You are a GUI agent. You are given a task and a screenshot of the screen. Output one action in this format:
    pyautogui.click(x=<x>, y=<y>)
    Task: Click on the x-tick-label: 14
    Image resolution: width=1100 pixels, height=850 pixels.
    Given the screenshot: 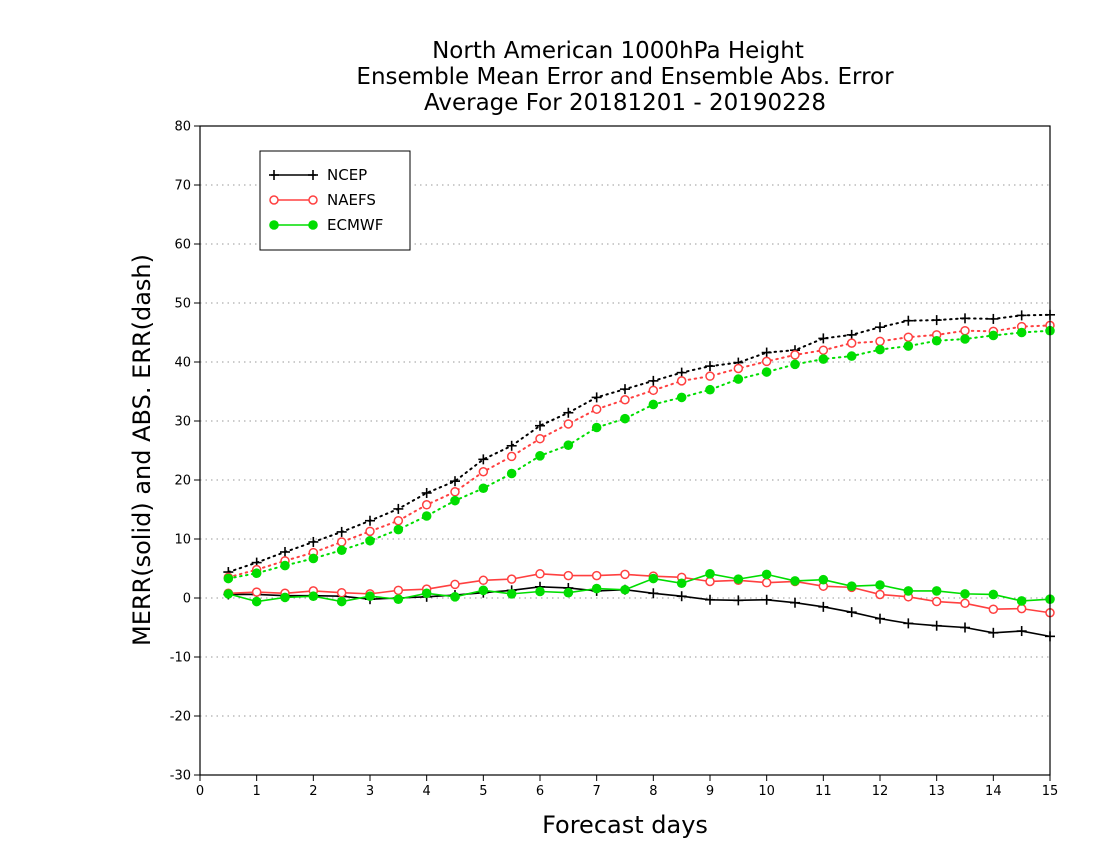 What is the action you would take?
    pyautogui.click(x=993, y=791)
    